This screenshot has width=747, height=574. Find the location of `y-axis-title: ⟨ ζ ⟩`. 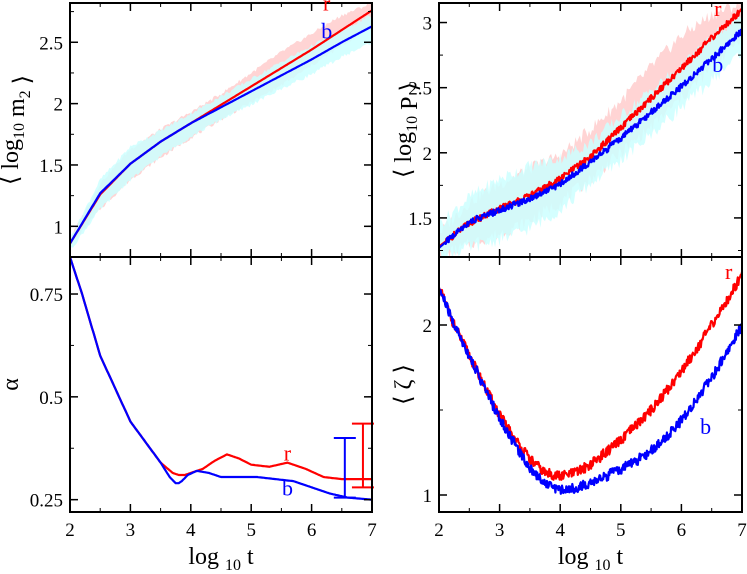

y-axis-title: ⟨ ζ ⟩ is located at coordinates (404, 384).